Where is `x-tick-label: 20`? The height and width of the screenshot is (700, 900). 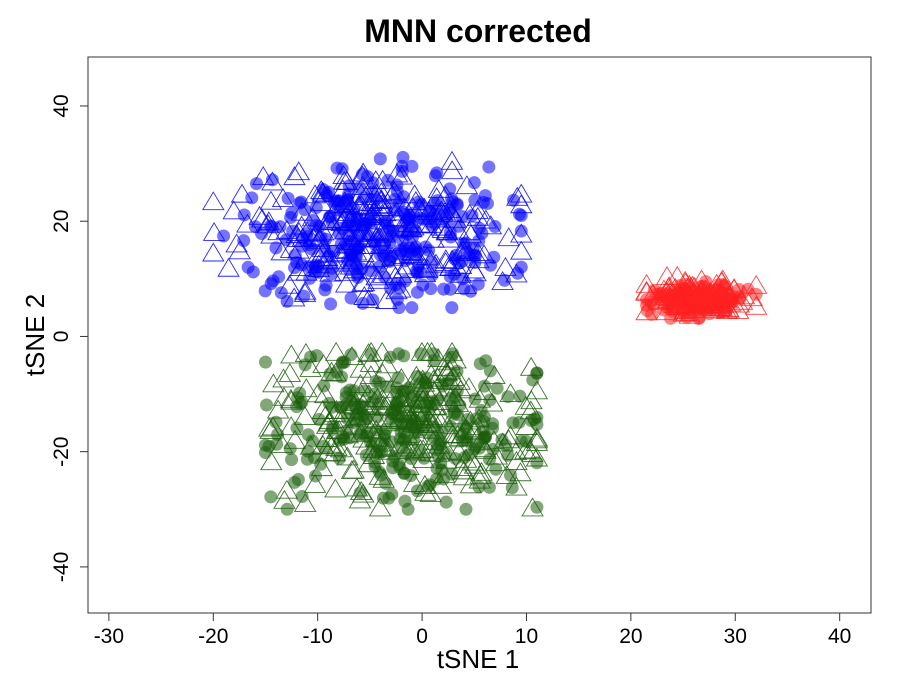 x-tick-label: 20 is located at coordinates (630, 636).